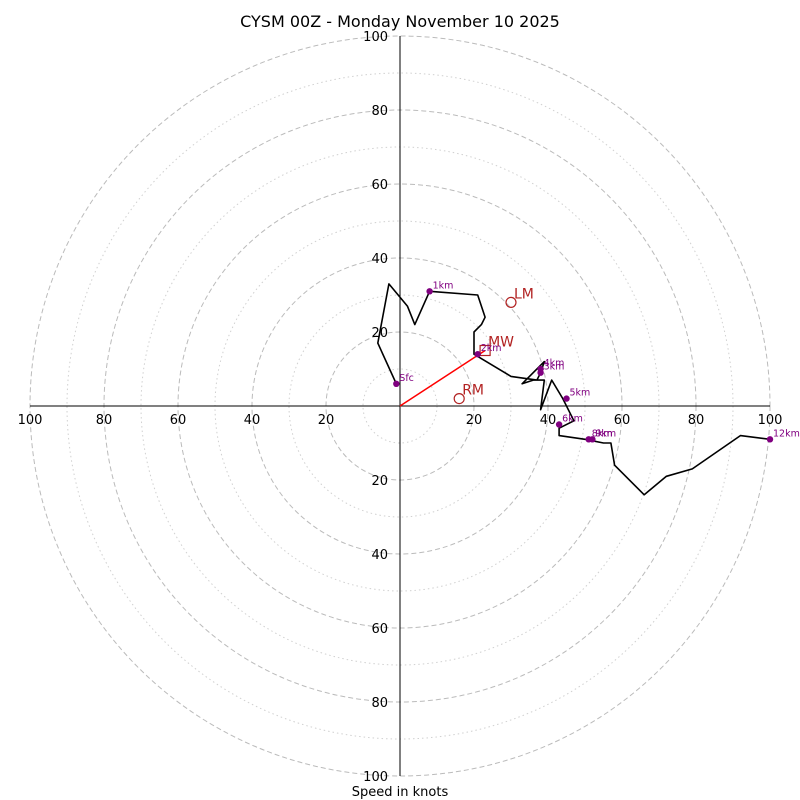 The width and height of the screenshot is (800, 800). Describe the element at coordinates (554, 367) in the screenshot. I see `height-label-3km: 3km` at that location.